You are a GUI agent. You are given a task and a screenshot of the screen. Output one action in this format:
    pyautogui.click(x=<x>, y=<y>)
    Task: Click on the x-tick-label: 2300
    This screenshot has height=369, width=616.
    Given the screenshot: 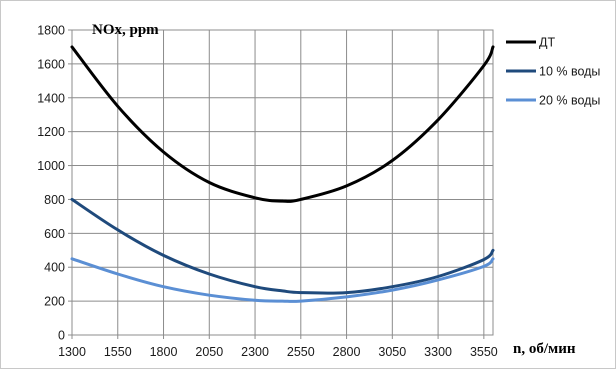 What is the action you would take?
    pyautogui.click(x=255, y=352)
    